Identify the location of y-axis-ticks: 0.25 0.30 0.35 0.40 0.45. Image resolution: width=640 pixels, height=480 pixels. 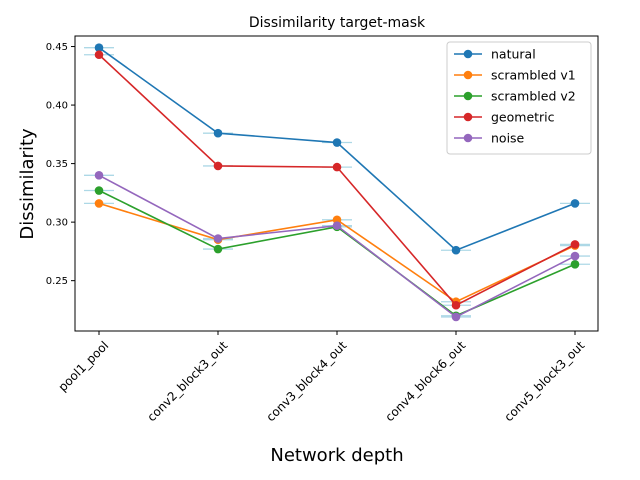
(60, 164).